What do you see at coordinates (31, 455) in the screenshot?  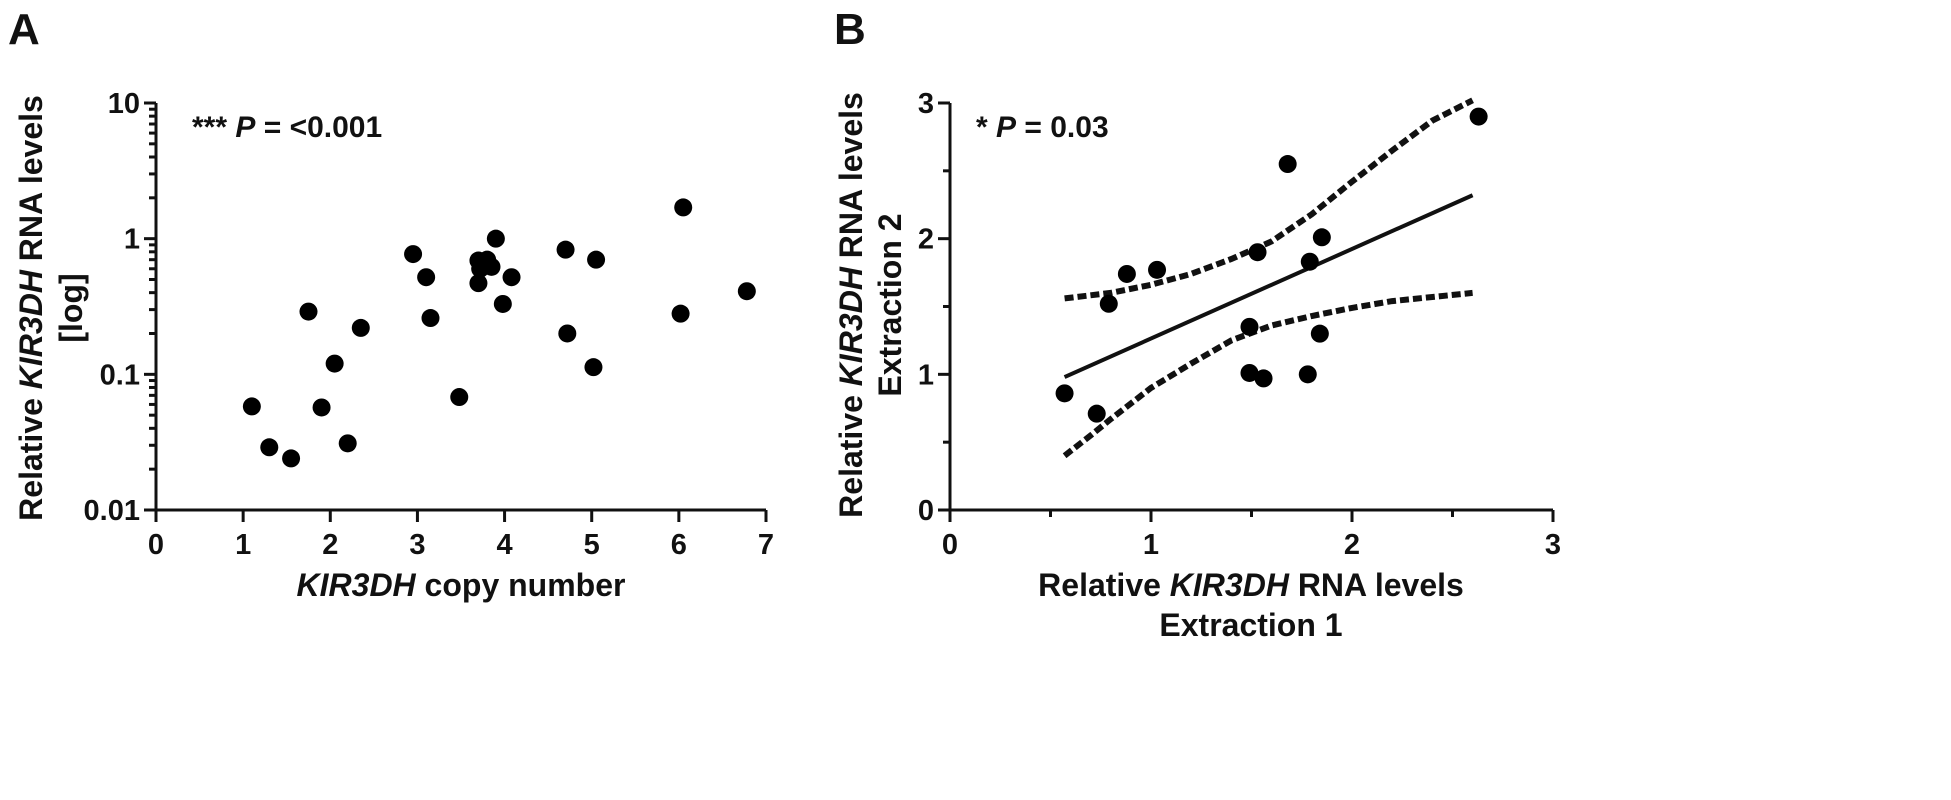 I see `panel-a-ylabel-pre: Relative` at bounding box center [31, 455].